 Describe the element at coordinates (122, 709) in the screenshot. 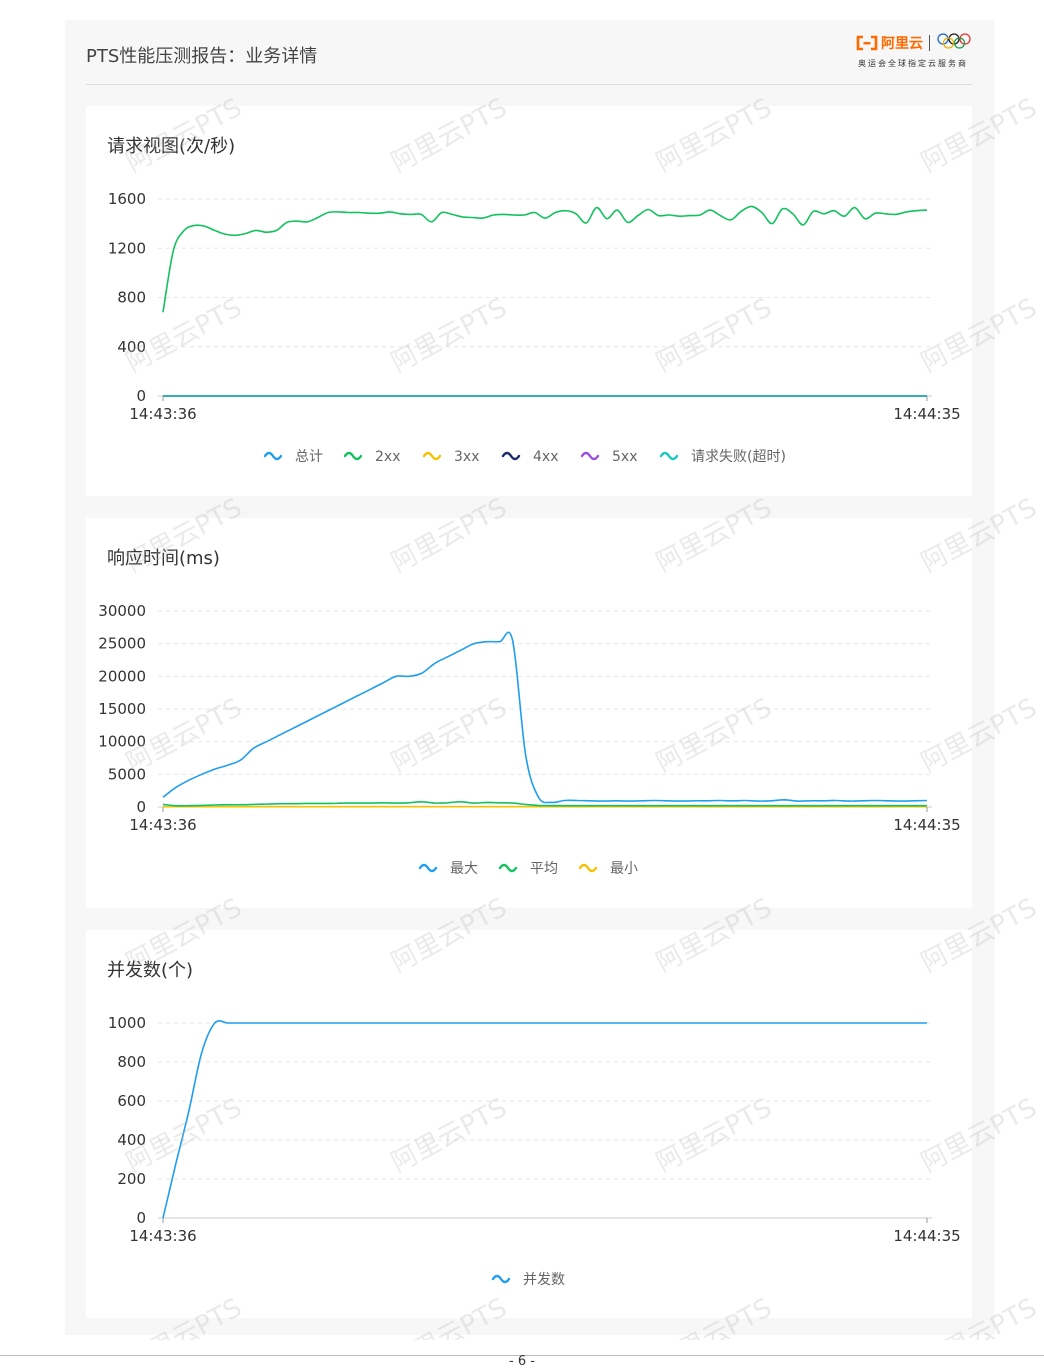

I see `y-tick-label: 15000` at that location.